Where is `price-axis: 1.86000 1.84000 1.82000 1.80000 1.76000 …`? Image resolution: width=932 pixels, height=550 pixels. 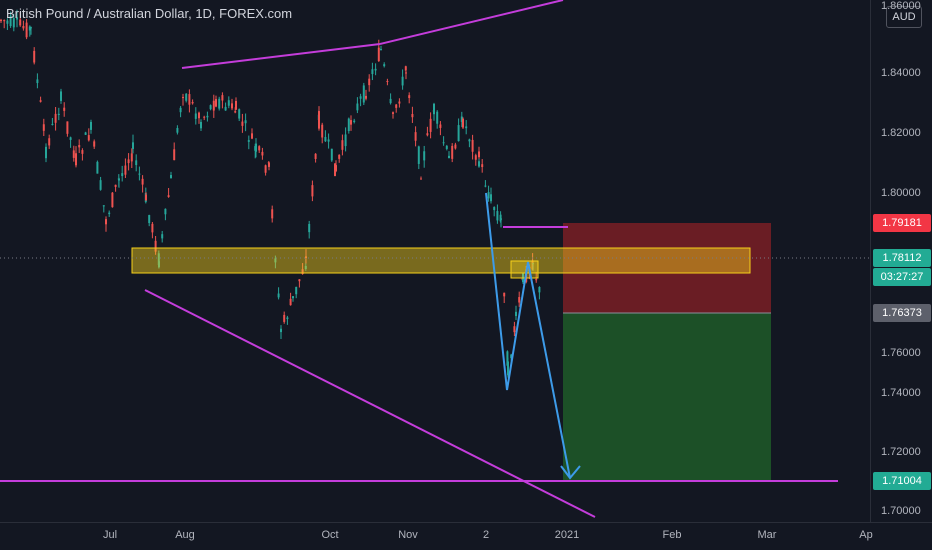
price-axis: 1.86000 1.84000 1.82000 1.80000 1.76000 … is located at coordinates (901, 261).